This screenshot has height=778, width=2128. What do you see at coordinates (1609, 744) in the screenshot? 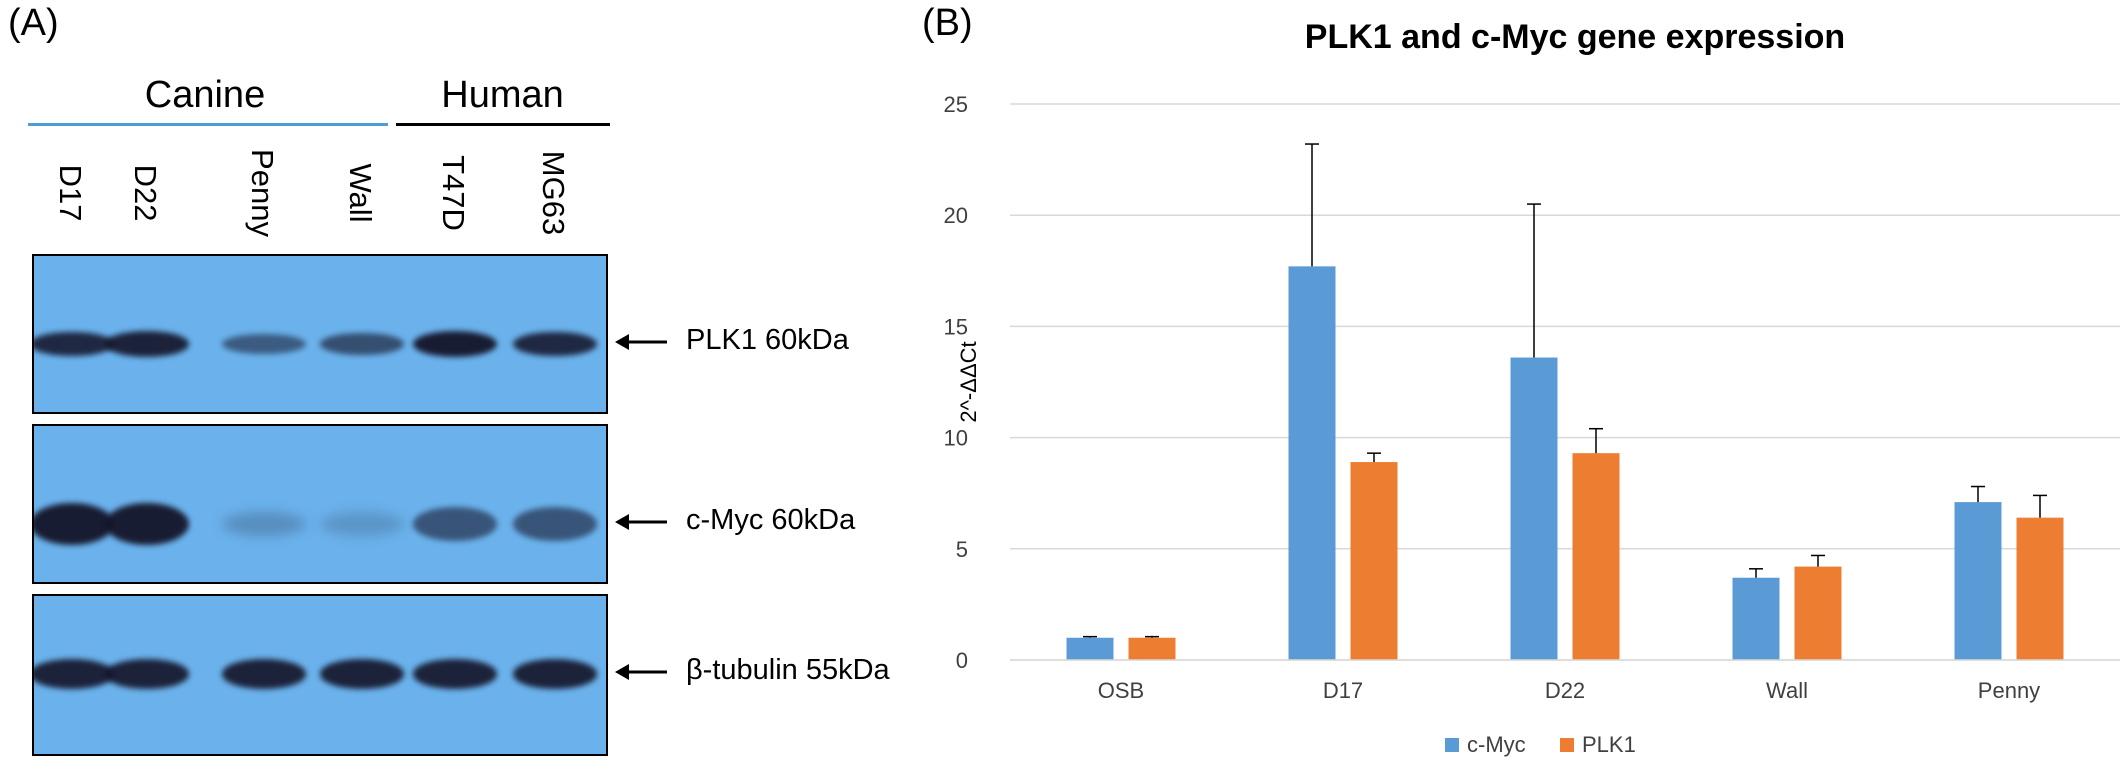
I see `legend-label: PLK1` at bounding box center [1609, 744].